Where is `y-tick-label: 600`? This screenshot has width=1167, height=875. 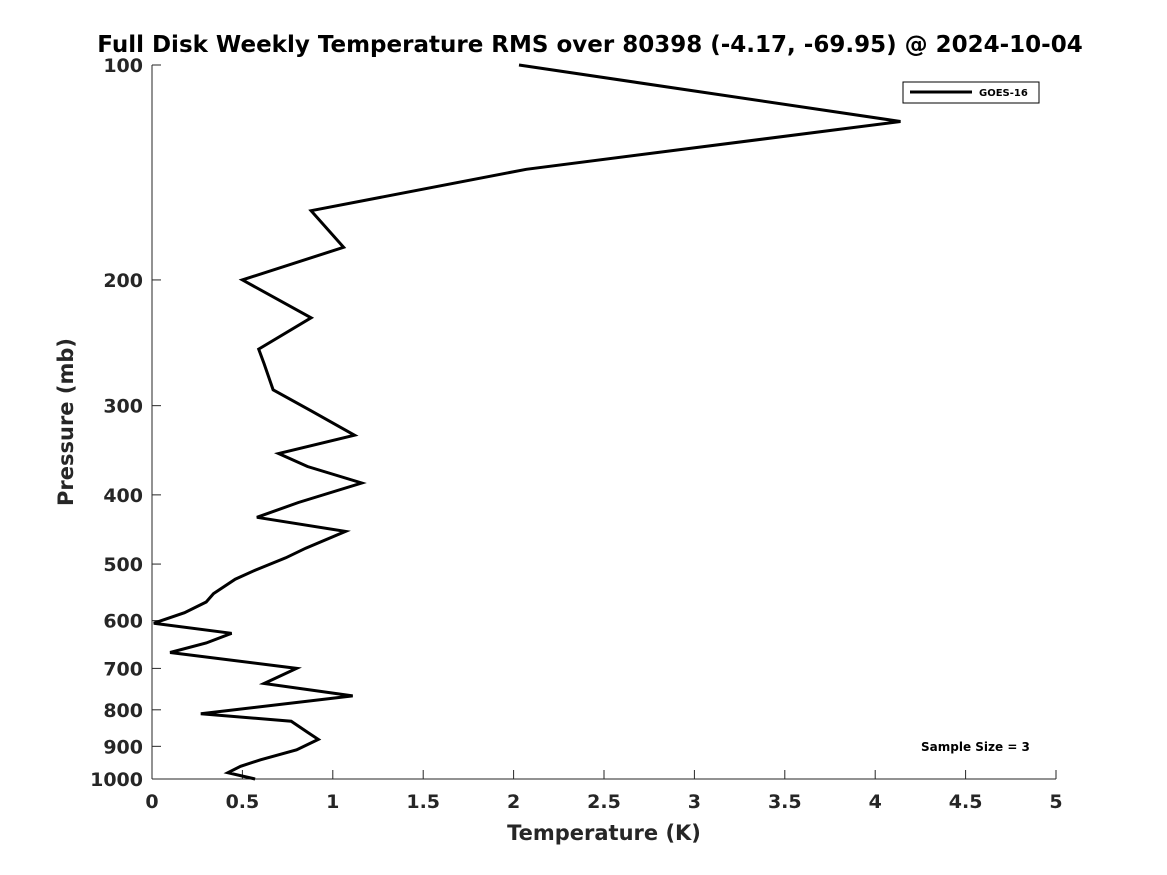 y-tick-label: 600 is located at coordinates (123, 622).